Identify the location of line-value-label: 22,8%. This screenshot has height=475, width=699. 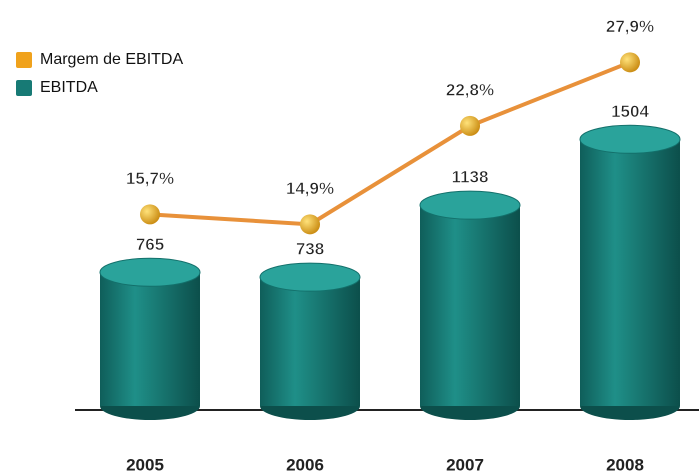
(470, 89).